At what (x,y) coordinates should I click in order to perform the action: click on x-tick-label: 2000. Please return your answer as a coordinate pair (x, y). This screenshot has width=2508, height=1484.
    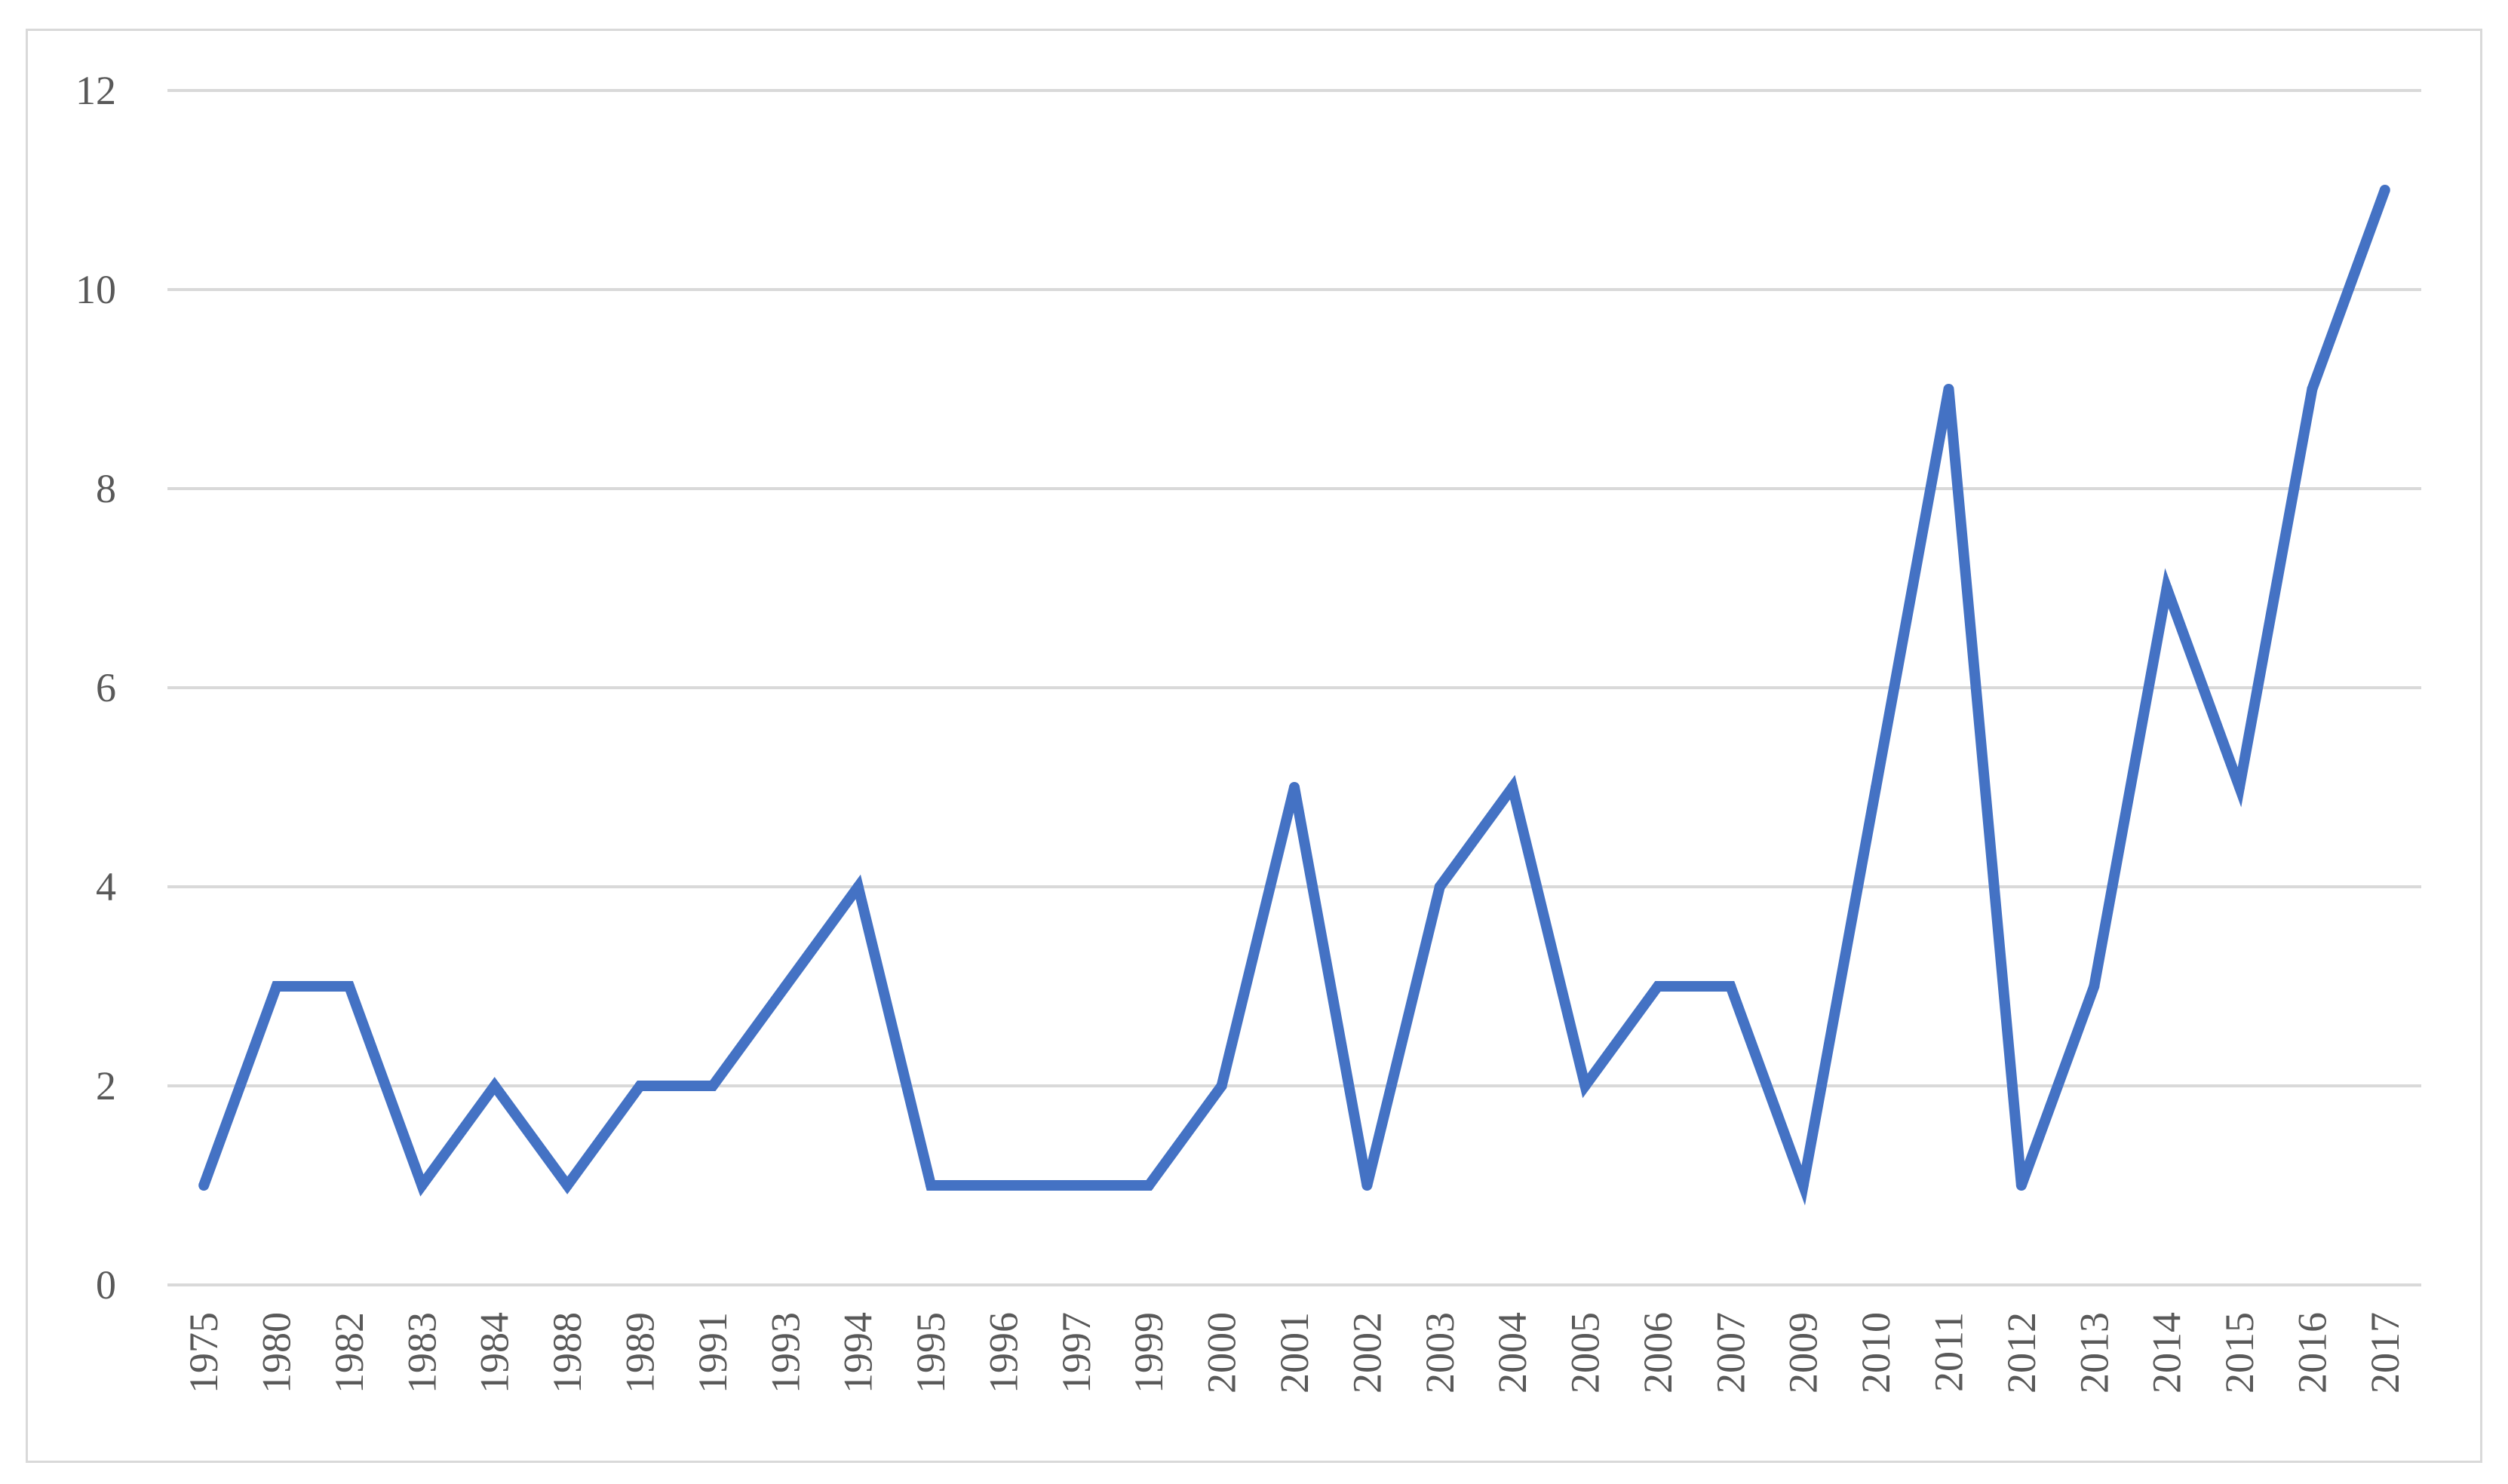
    Looking at the image, I should click on (1222, 1353).